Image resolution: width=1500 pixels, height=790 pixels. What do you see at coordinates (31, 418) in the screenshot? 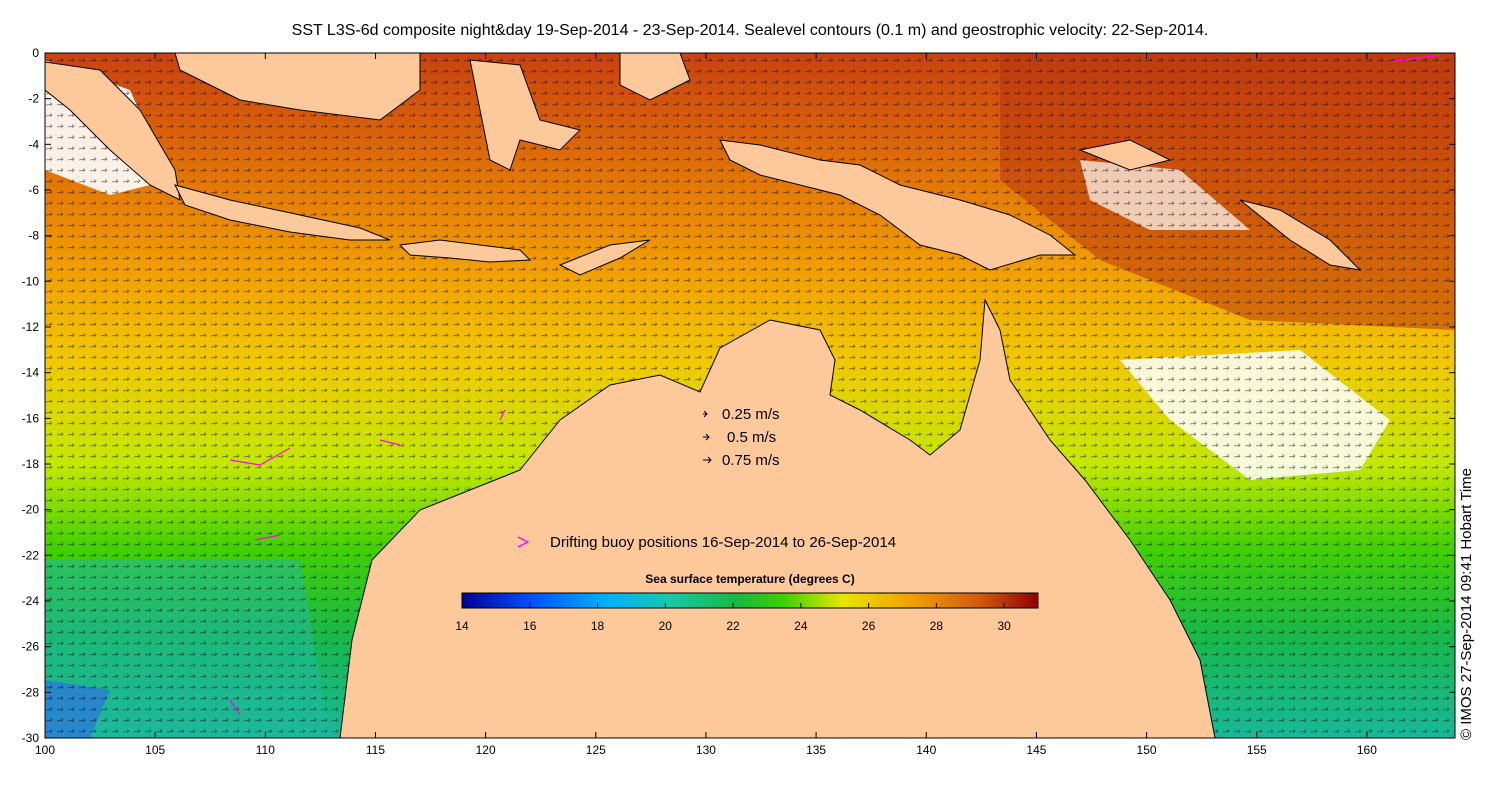
I see `lat-tick-label: -16` at bounding box center [31, 418].